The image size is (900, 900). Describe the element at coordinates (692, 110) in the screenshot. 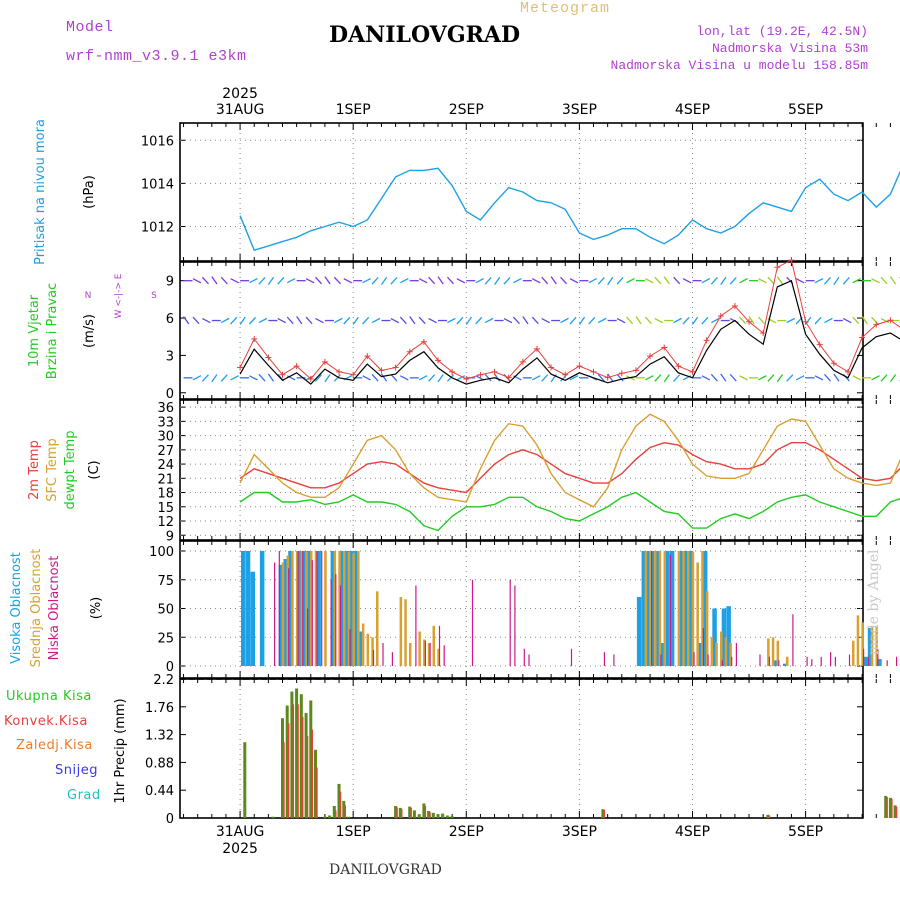

I see `top-date-label: 4SEP` at that location.